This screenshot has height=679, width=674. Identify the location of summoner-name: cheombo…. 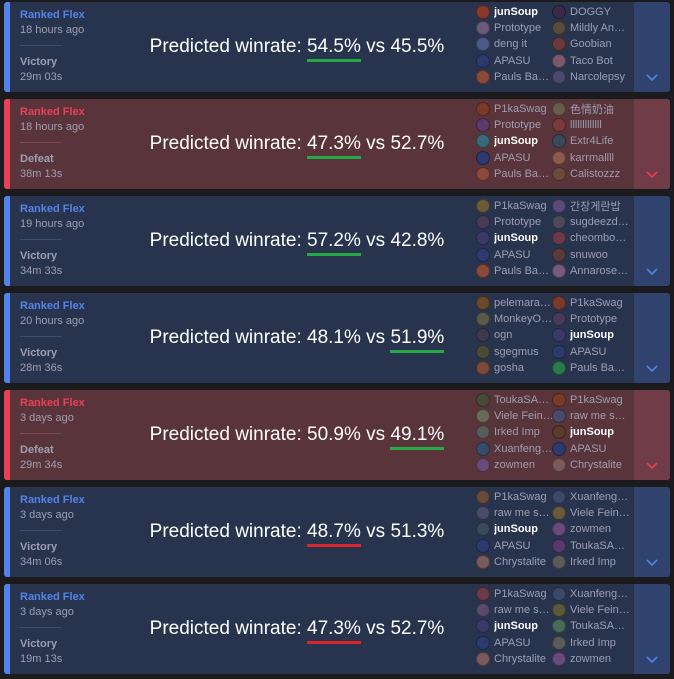
(598, 238).